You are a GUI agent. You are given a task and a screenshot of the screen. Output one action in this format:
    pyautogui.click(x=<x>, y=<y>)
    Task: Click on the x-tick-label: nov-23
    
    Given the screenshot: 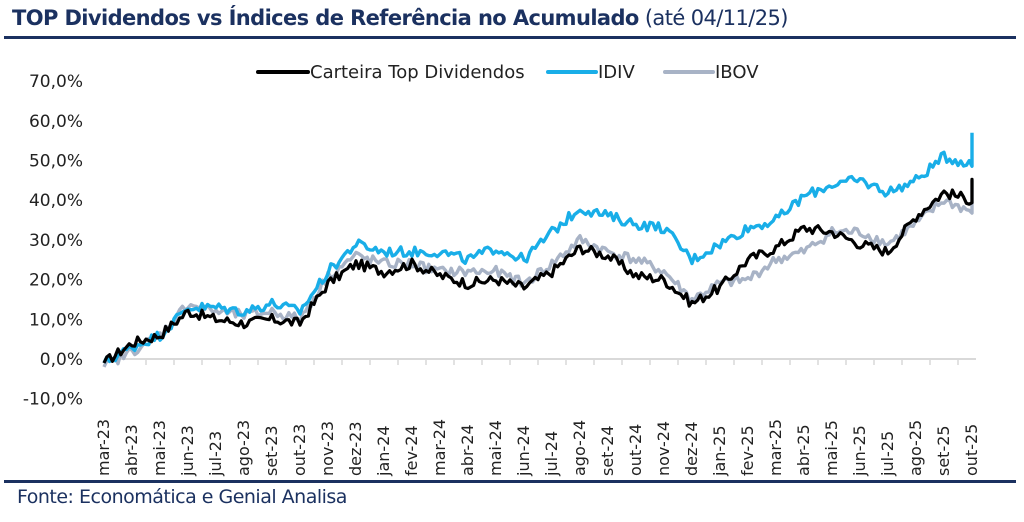 What is the action you would take?
    pyautogui.click(x=327, y=448)
    